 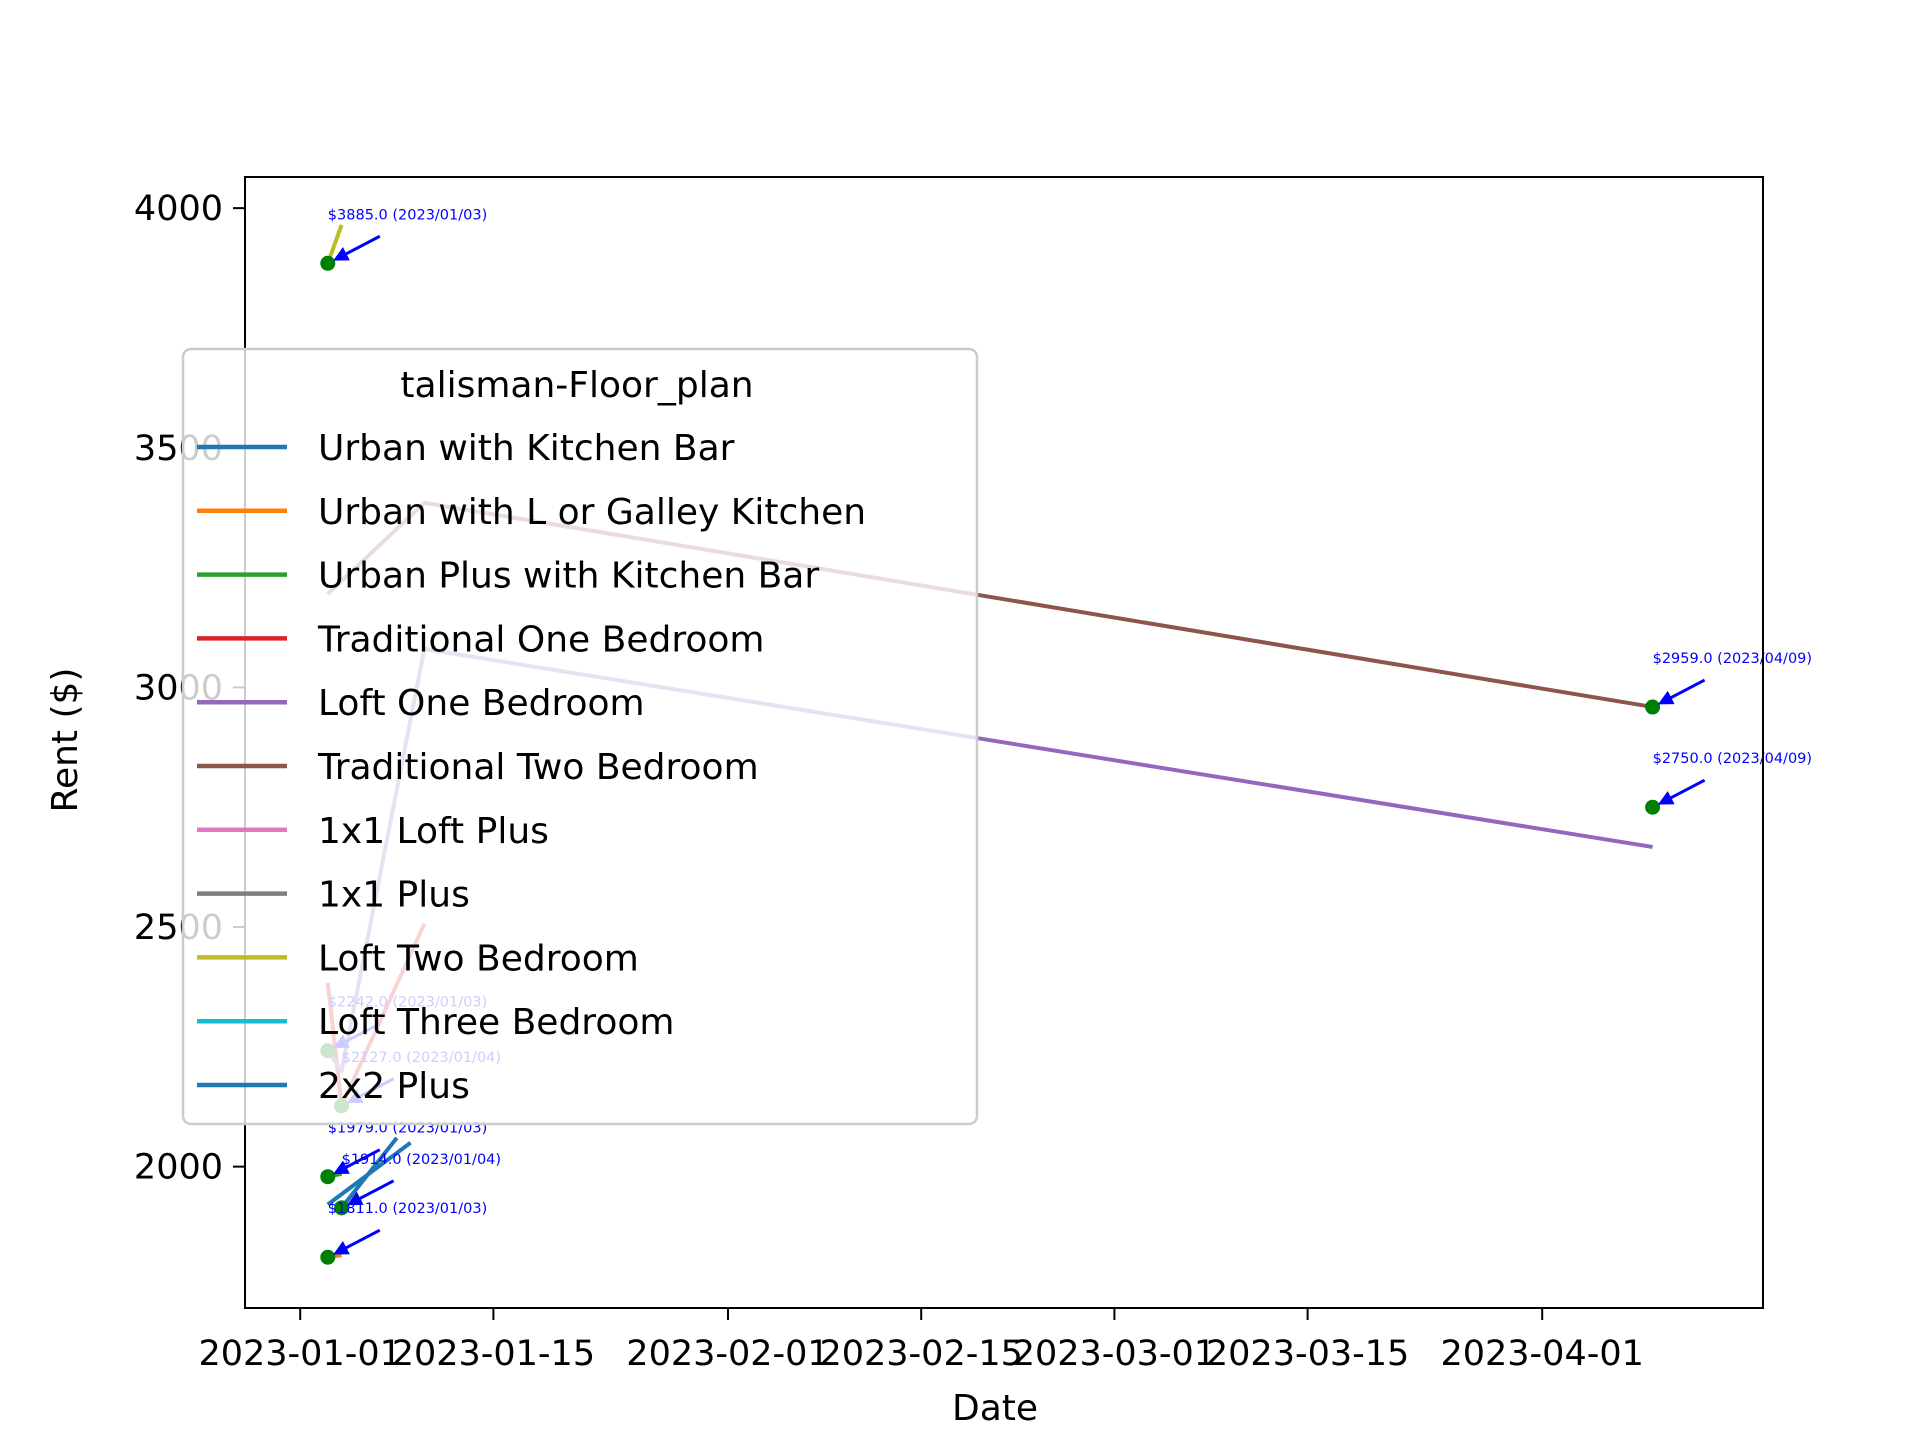 What do you see at coordinates (407, 1209) in the screenshot?
I see `data-point-annotation: $1811.0 (2023/01/03)` at bounding box center [407, 1209].